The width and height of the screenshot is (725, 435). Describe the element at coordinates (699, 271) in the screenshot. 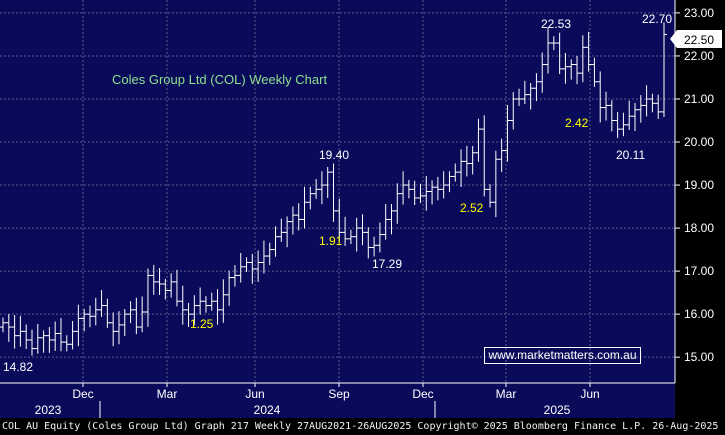

I see `y-tick-label: 17.00` at that location.